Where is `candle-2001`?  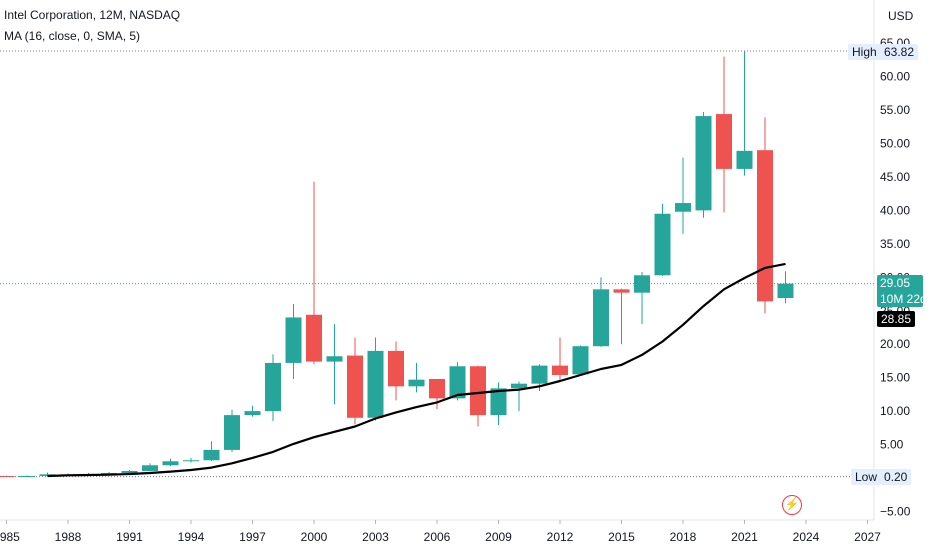 candle-2001 is located at coordinates (334, 364).